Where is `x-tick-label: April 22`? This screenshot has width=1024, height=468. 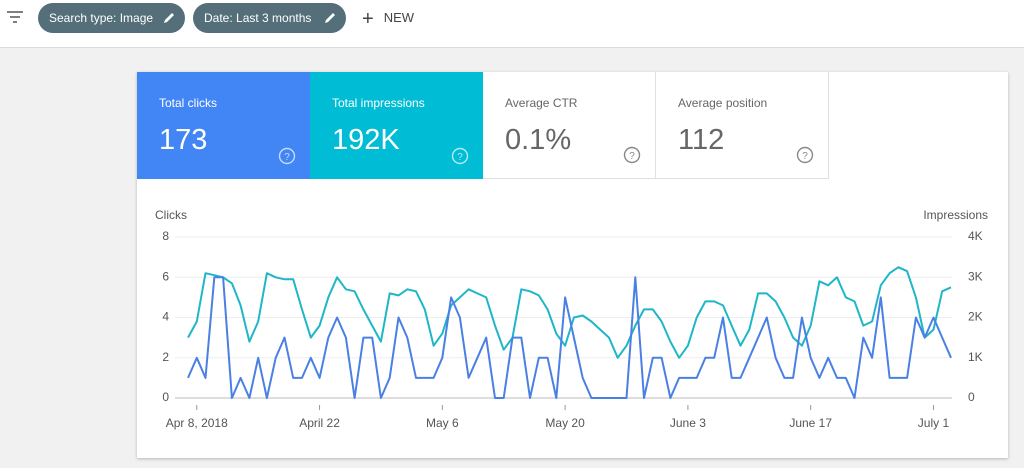
x-tick-label: April 22 is located at coordinates (319, 423).